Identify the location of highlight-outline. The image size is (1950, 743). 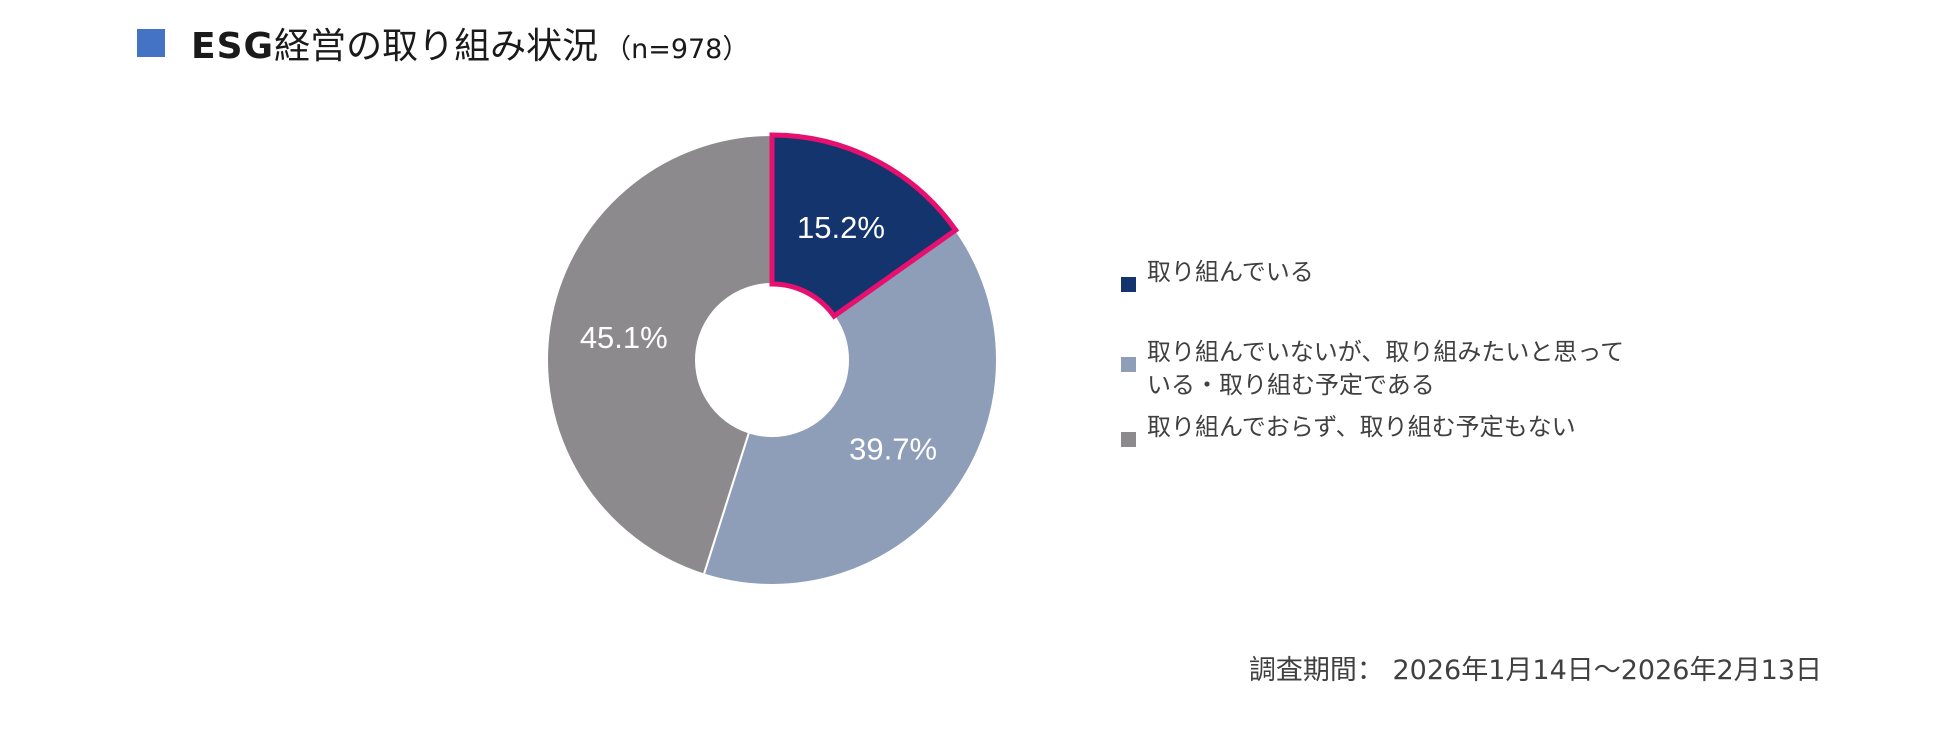
(864, 226).